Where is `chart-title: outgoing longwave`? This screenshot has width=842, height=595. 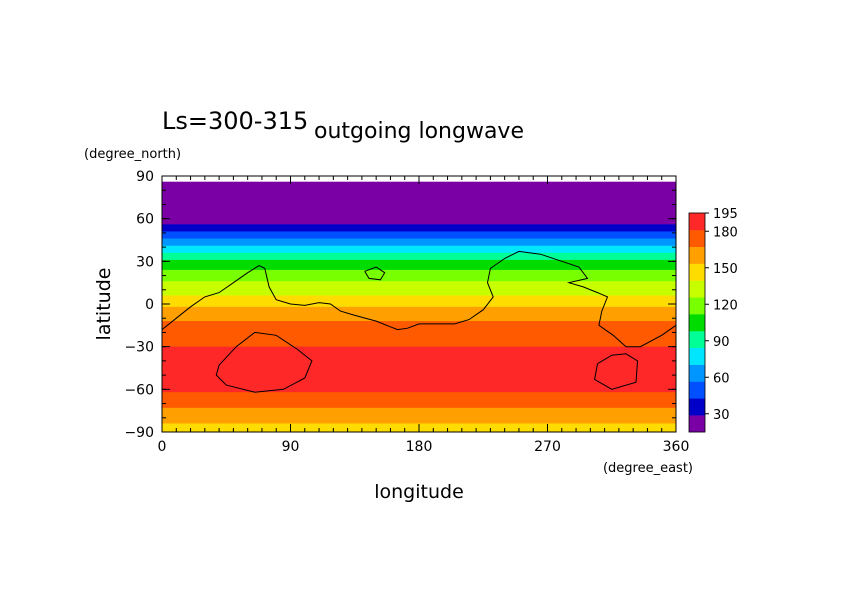 chart-title: outgoing longwave is located at coordinates (419, 131).